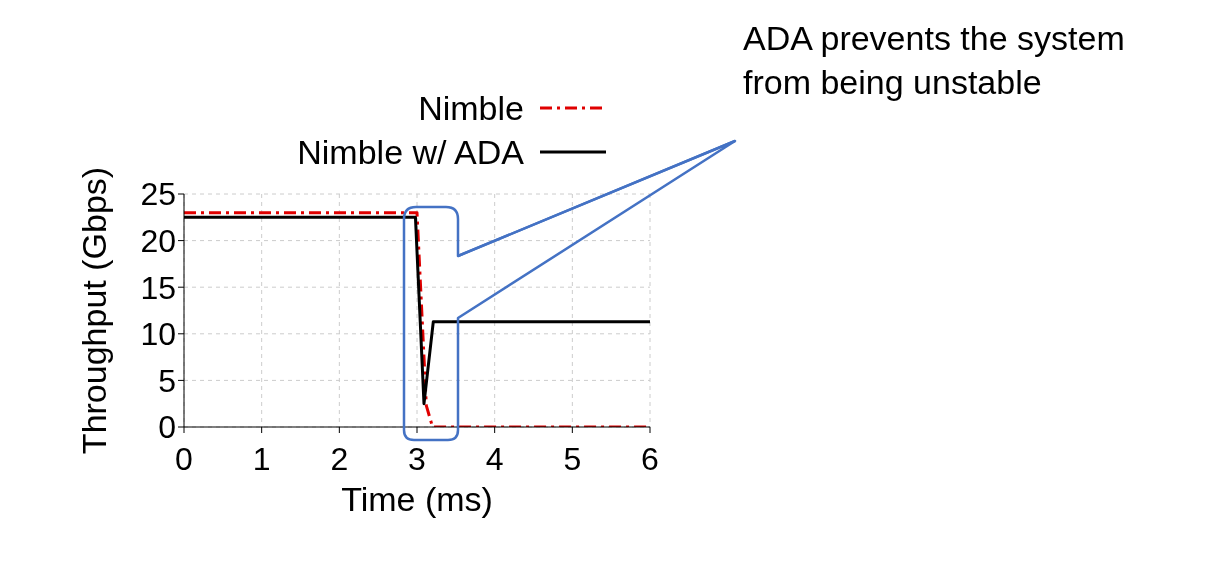  I want to click on x-tick-label: 6, so click(650, 458).